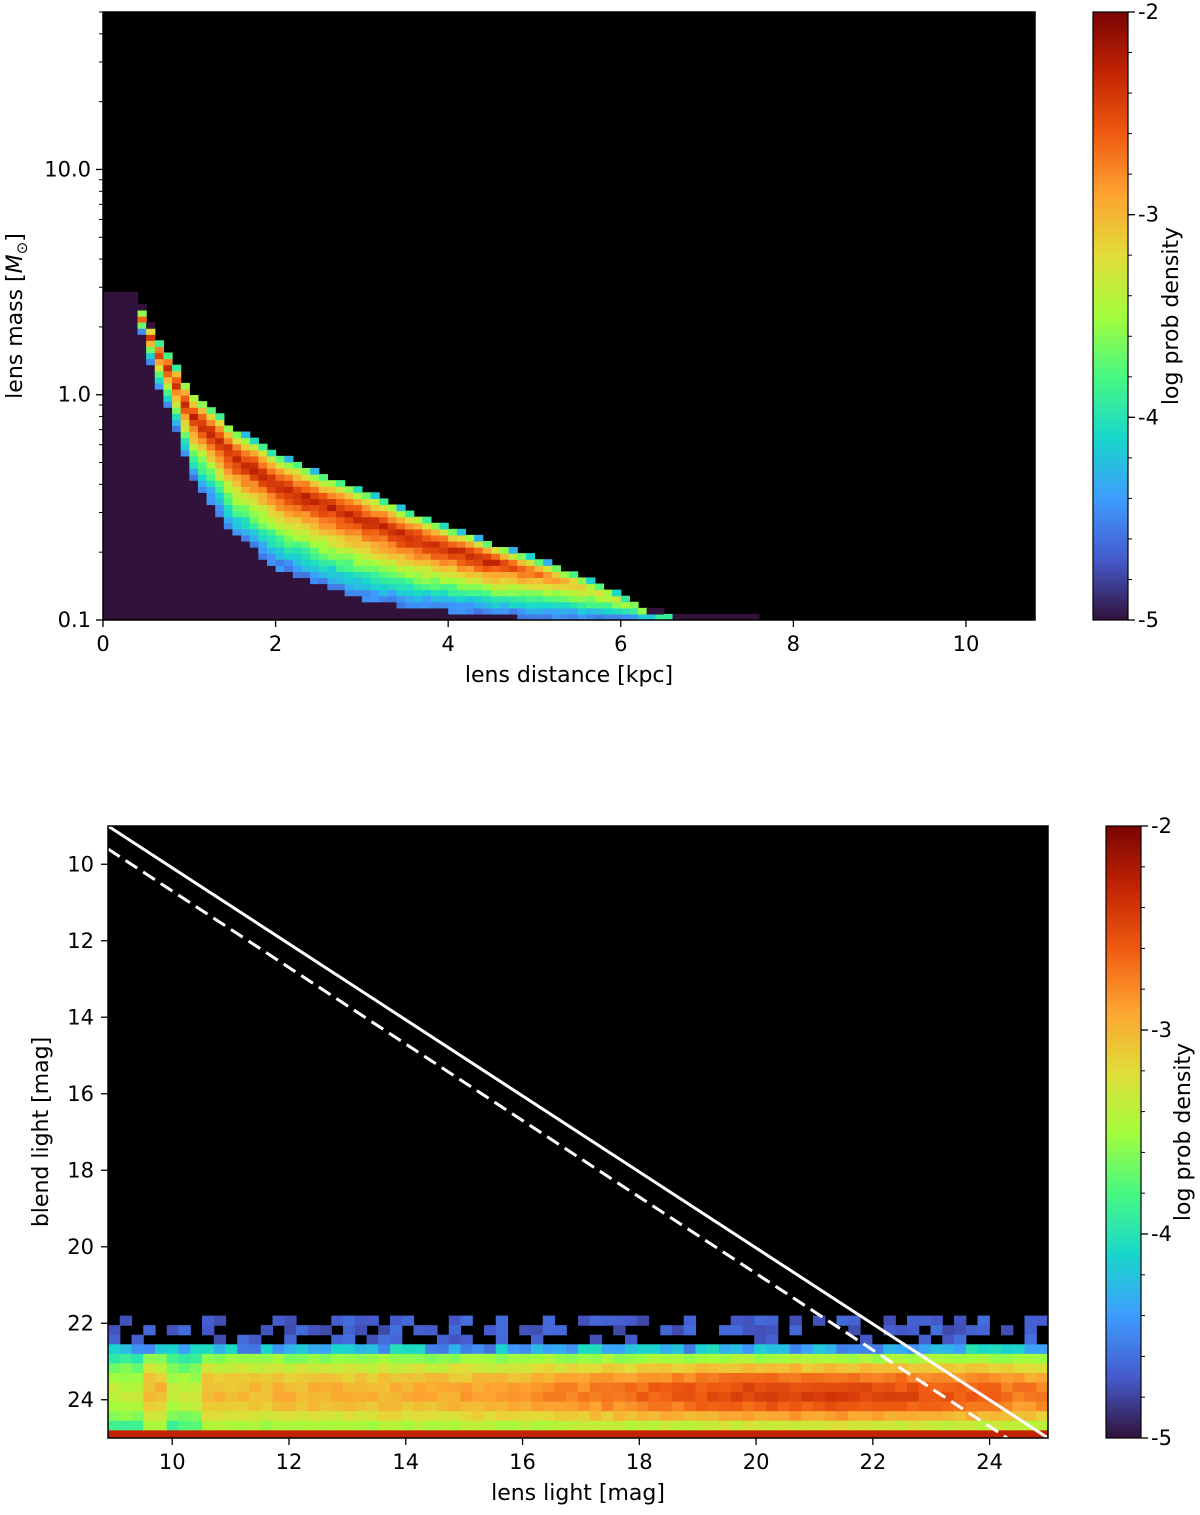 This screenshot has width=1200, height=1515. I want to click on y-tick-label: 14, so click(80, 1017).